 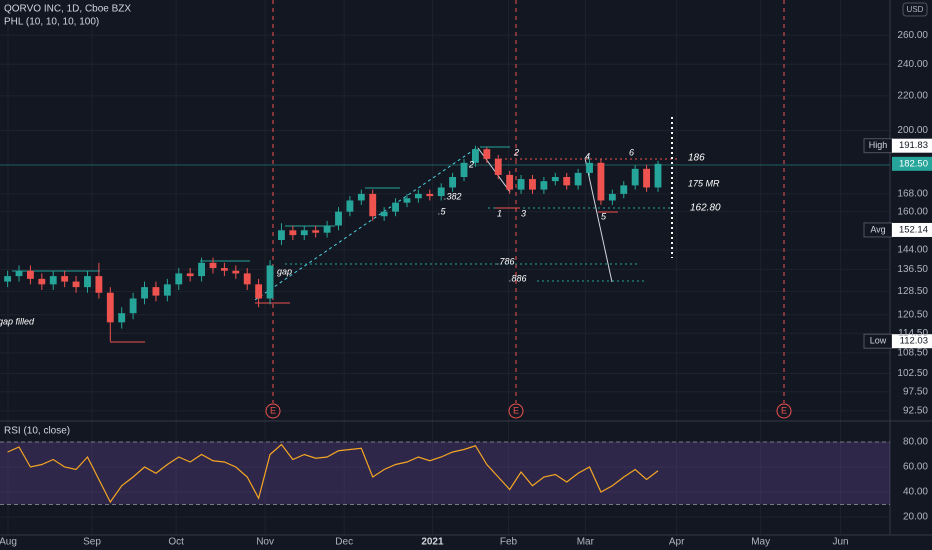 I want to click on annotation: 175 MR, so click(x=704, y=183).